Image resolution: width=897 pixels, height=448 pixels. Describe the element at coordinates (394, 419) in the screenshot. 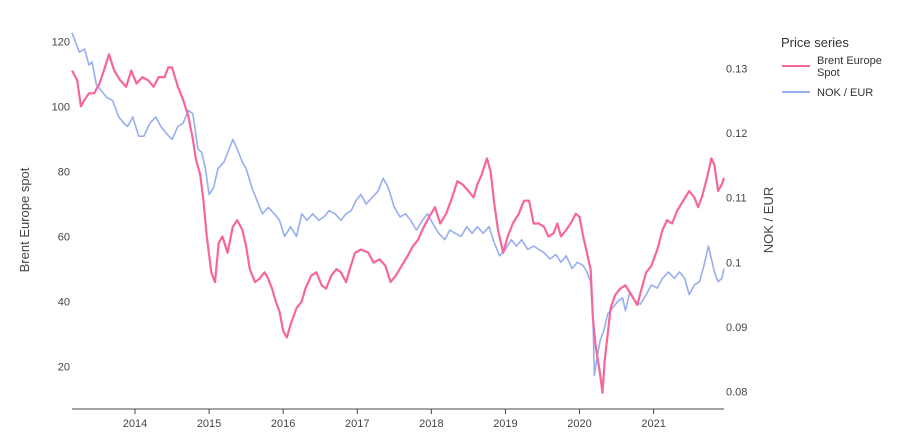

I see `x-axis-ticks: 2014 2015 2016 2017 2018 2019 2020 2021` at that location.